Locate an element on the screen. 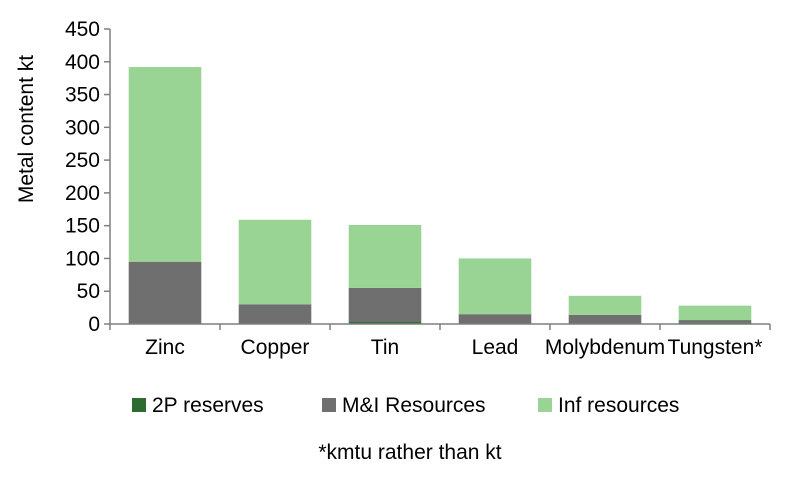 The width and height of the screenshot is (800, 483). category-label: Zinc is located at coordinates (165, 347).